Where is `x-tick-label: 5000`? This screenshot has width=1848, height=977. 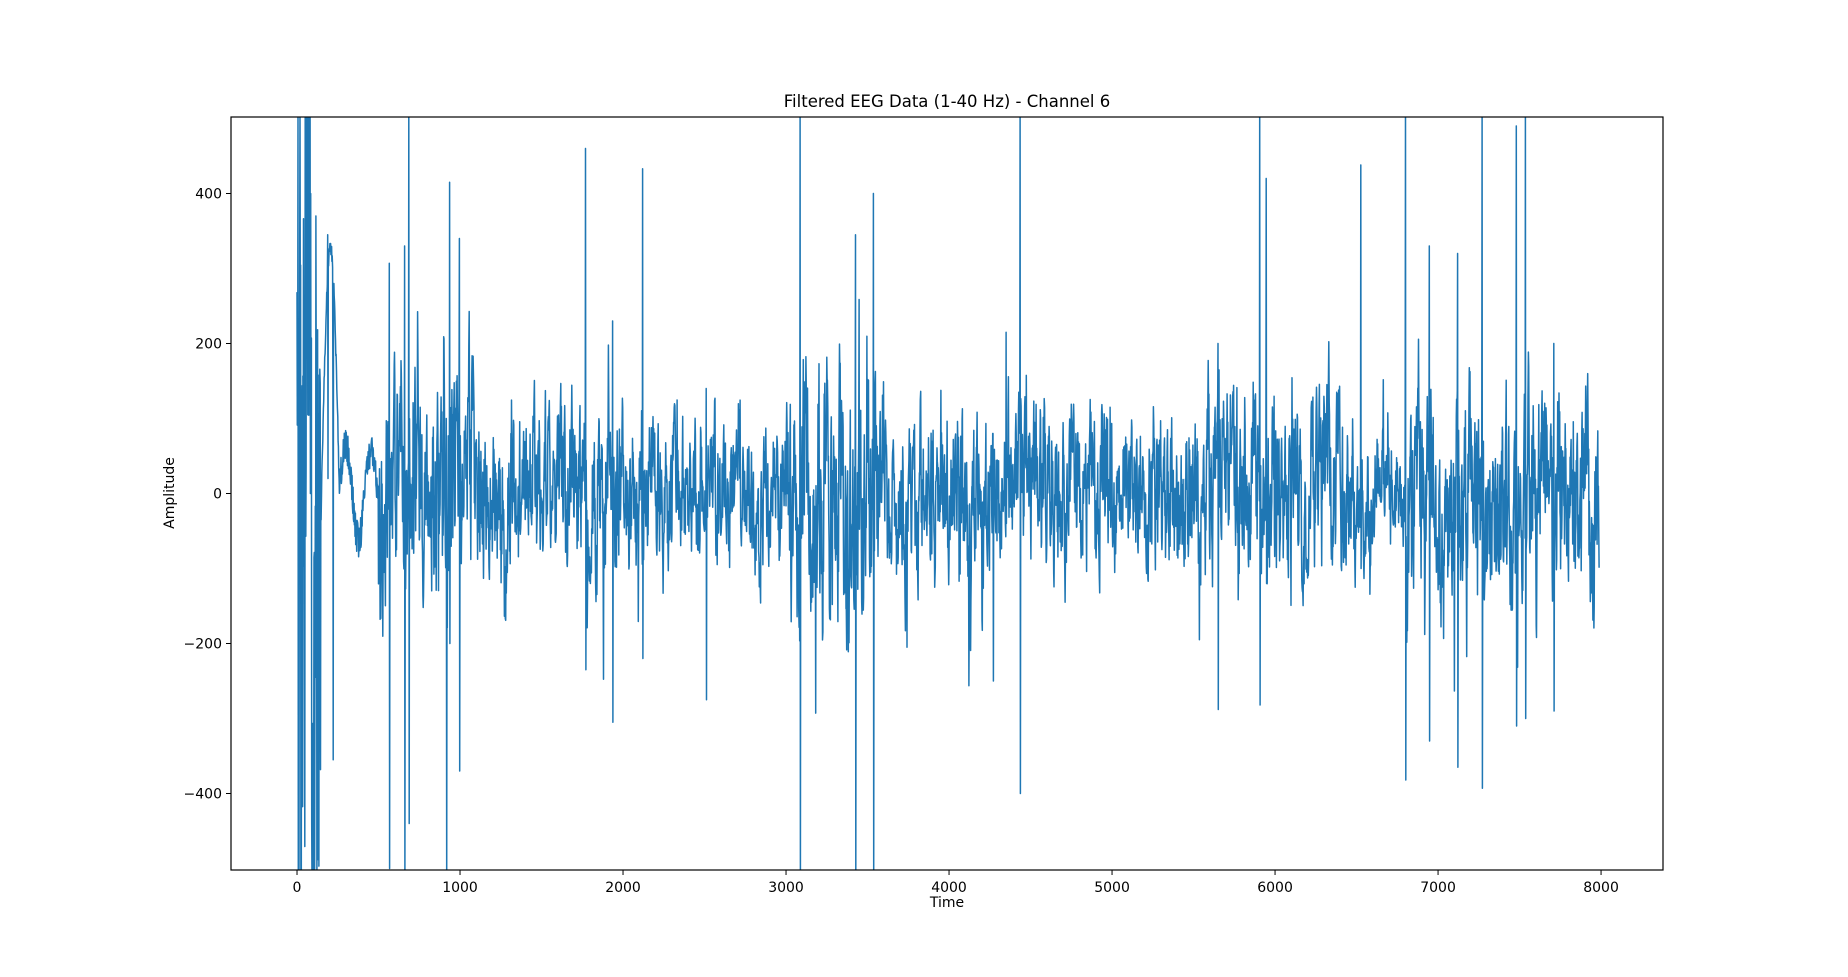
x-tick-label: 5000 is located at coordinates (1112, 888).